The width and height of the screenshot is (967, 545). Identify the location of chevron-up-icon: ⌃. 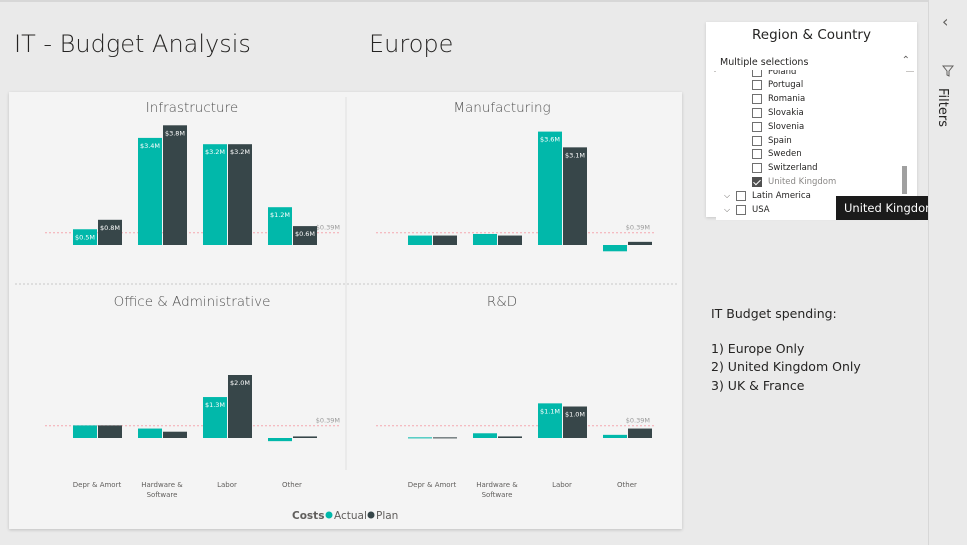
(905, 60).